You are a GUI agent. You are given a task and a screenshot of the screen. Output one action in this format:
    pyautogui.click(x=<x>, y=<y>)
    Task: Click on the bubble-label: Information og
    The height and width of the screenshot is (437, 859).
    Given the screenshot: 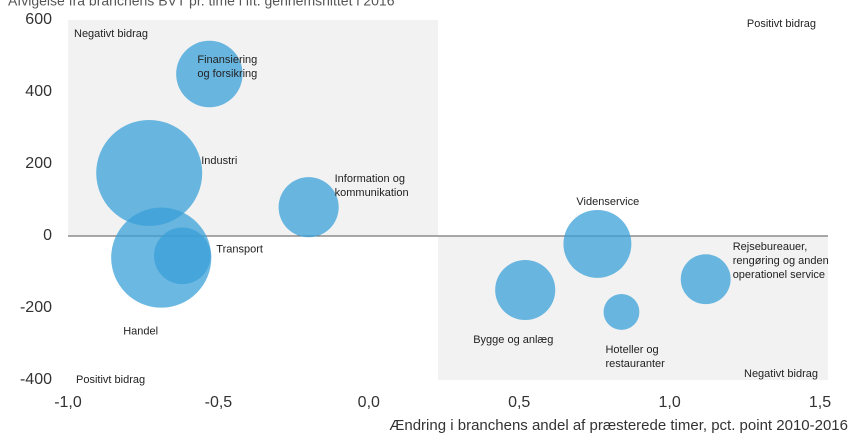 What is the action you would take?
    pyautogui.click(x=370, y=179)
    